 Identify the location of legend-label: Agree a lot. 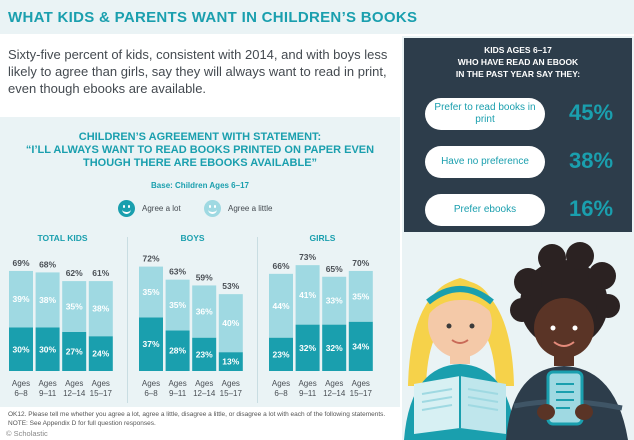
(161, 208).